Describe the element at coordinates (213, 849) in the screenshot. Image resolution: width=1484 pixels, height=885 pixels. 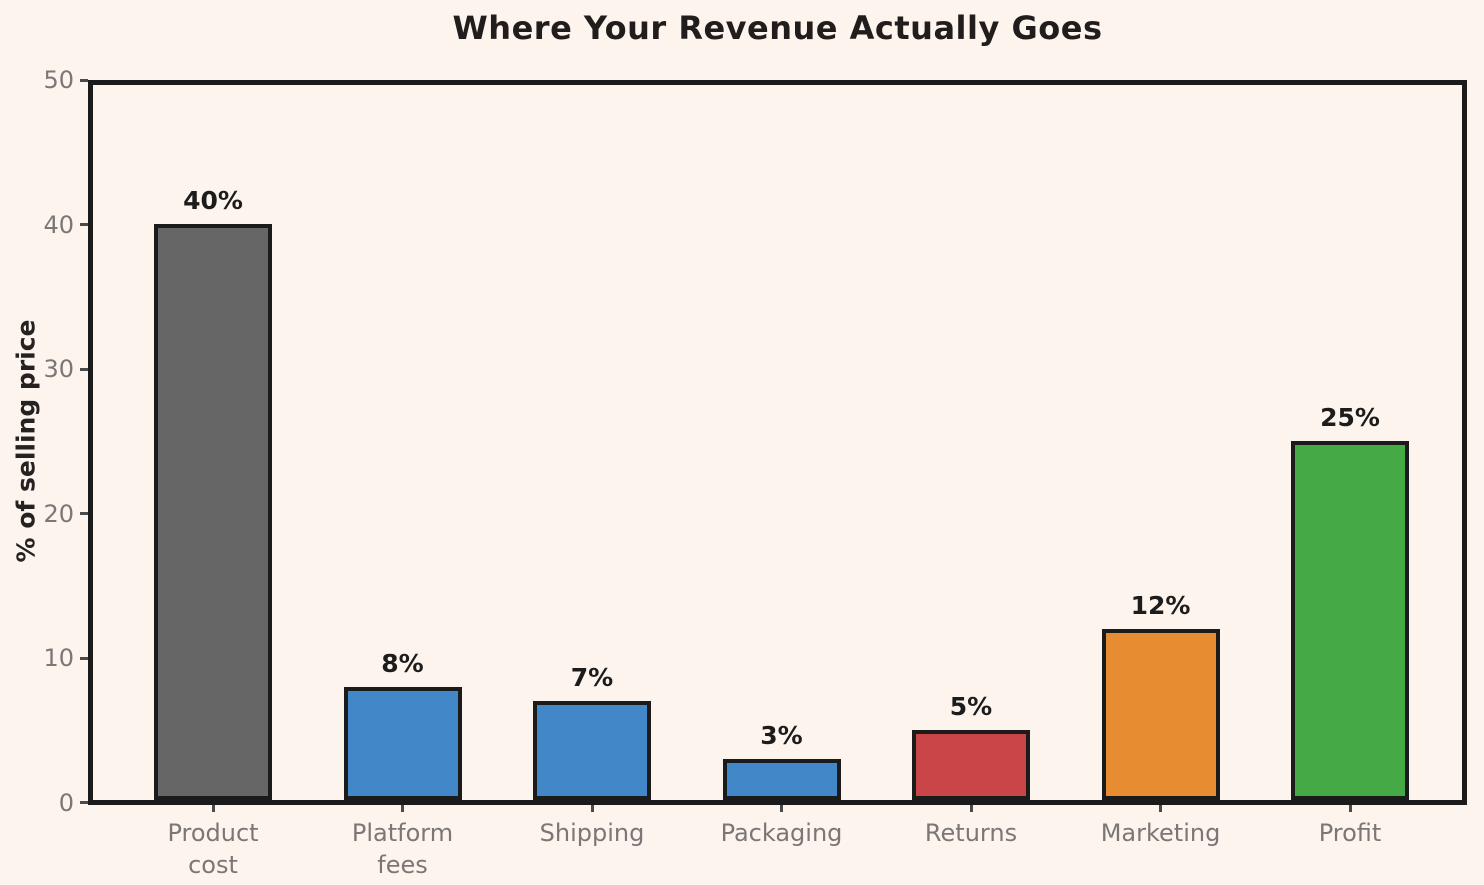
I see `x-tick-label: Product cost` at that location.